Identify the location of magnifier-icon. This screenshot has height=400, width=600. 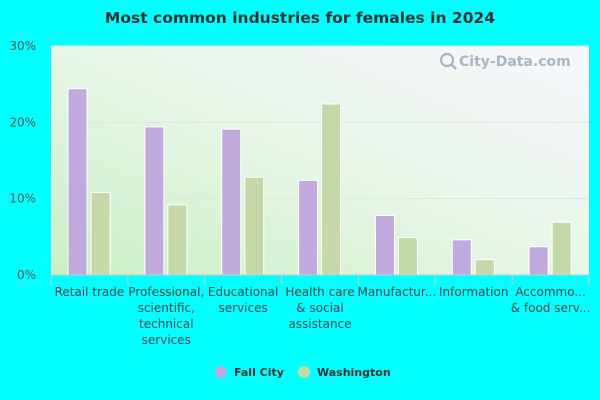
(448, 61).